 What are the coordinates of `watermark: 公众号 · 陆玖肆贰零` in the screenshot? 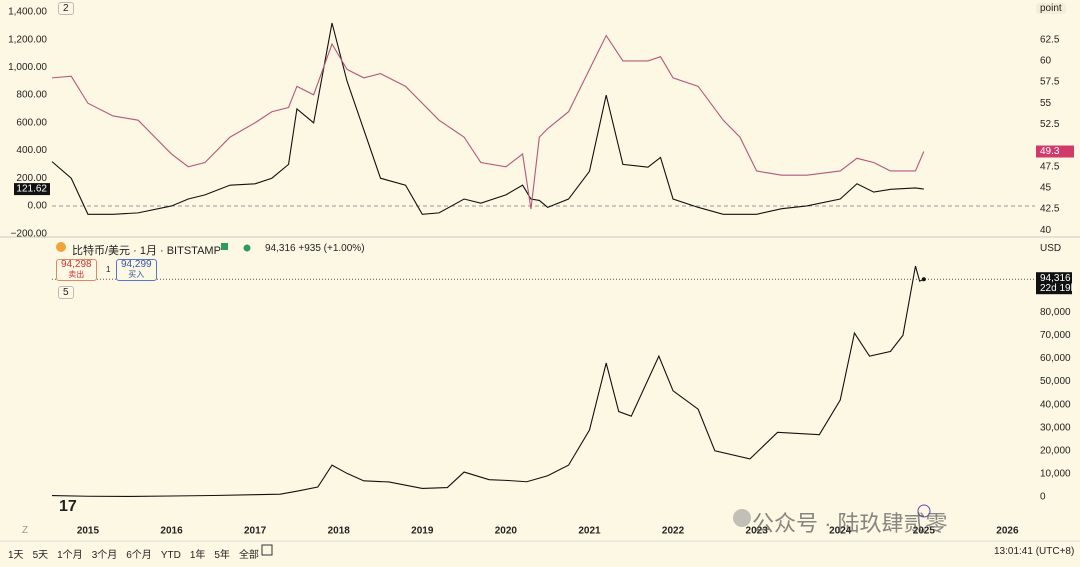 It's located at (850, 523).